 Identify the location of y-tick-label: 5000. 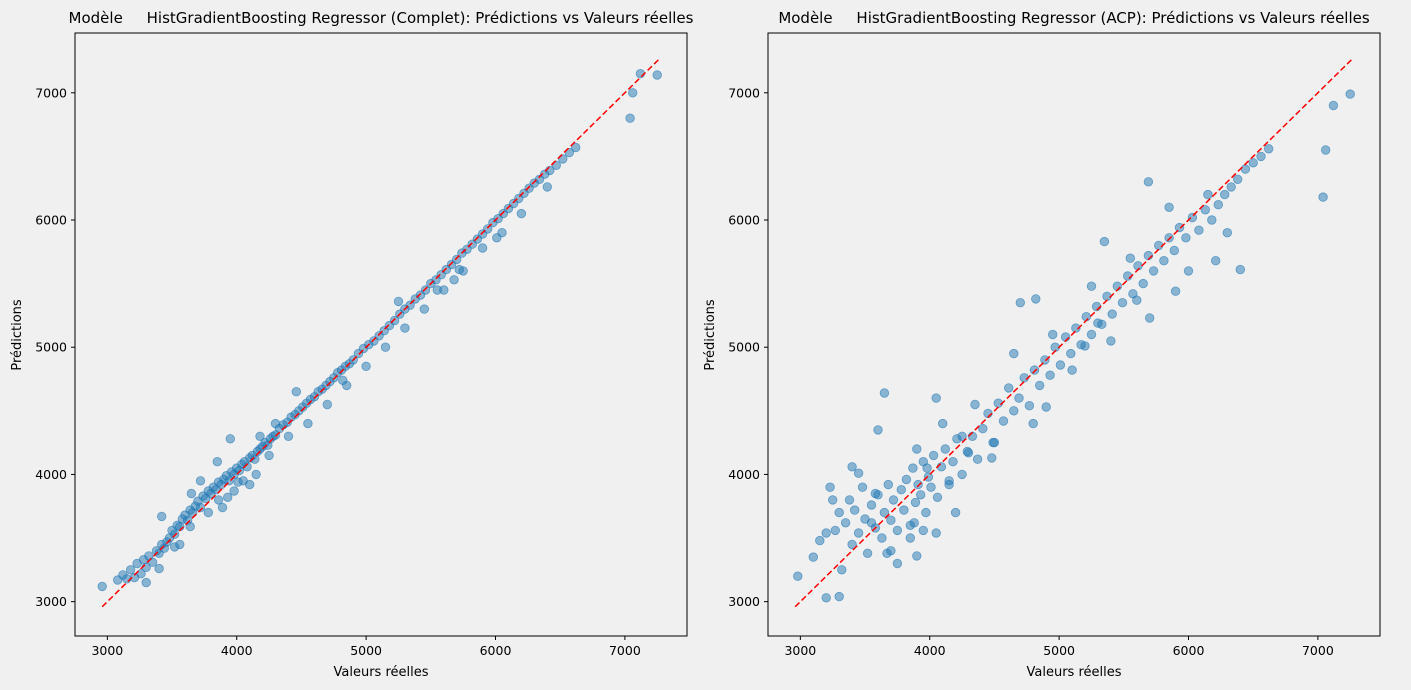
(744, 347).